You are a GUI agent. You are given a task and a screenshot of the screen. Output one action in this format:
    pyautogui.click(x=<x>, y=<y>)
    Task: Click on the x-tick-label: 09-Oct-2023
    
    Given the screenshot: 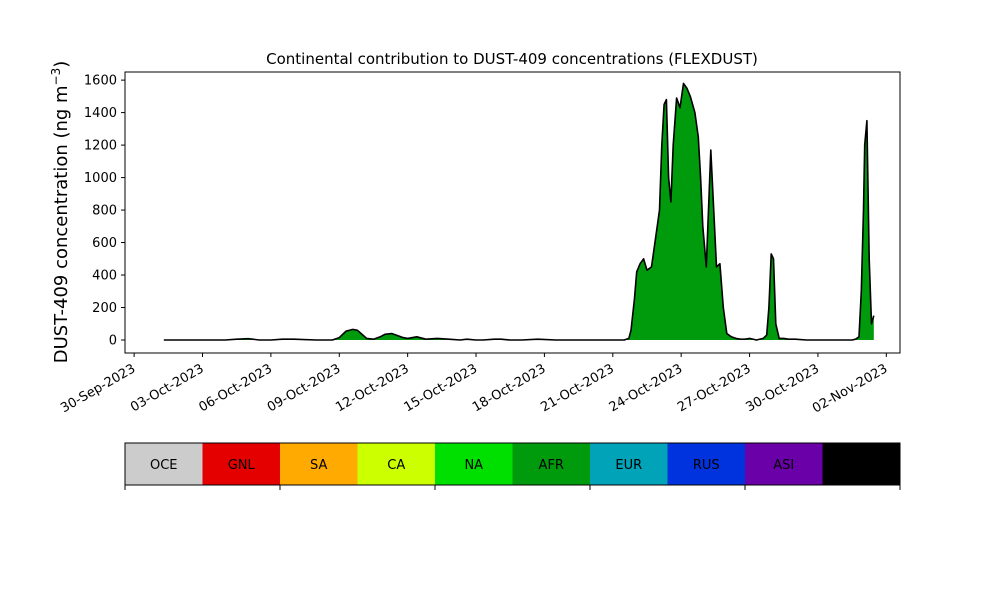 What is the action you would take?
    pyautogui.click(x=304, y=388)
    